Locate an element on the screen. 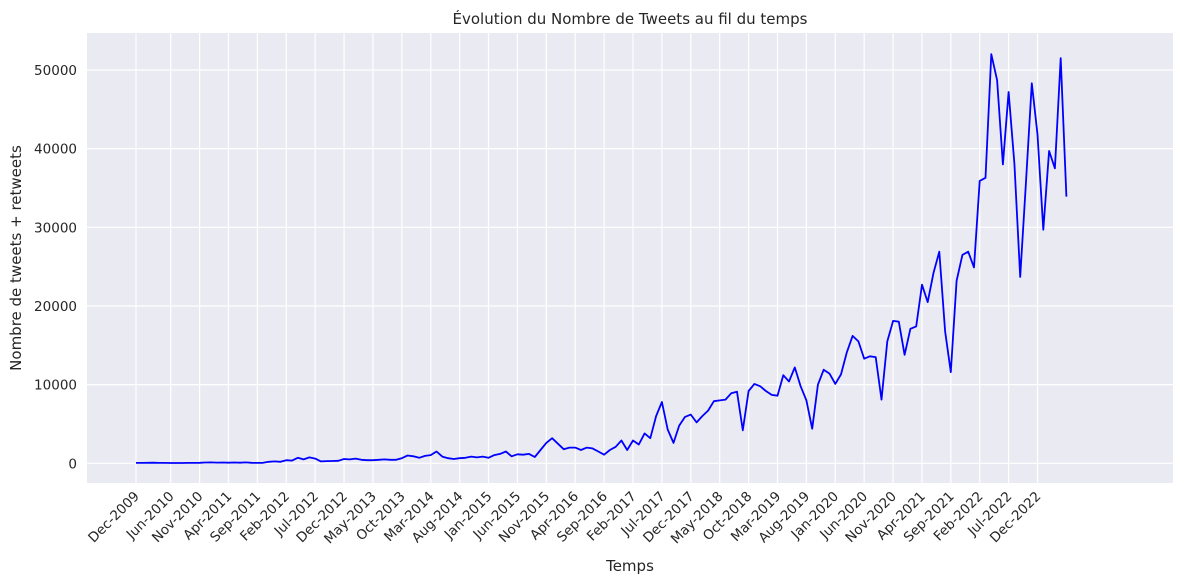  y-tick-label: 20000 is located at coordinates (55, 307).